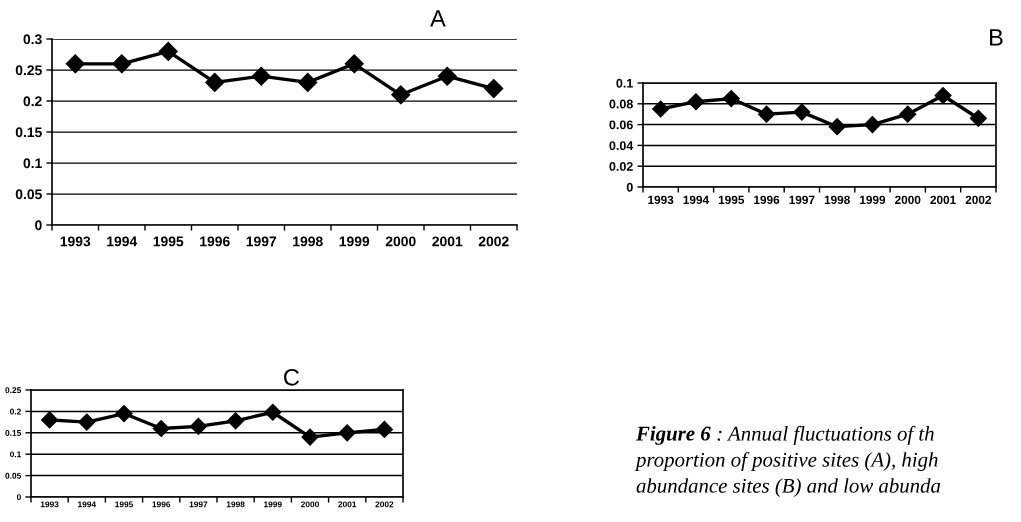 This screenshot has height=522, width=1021. What do you see at coordinates (32, 39) in the screenshot?
I see `y-tick-label: 0.3` at bounding box center [32, 39].